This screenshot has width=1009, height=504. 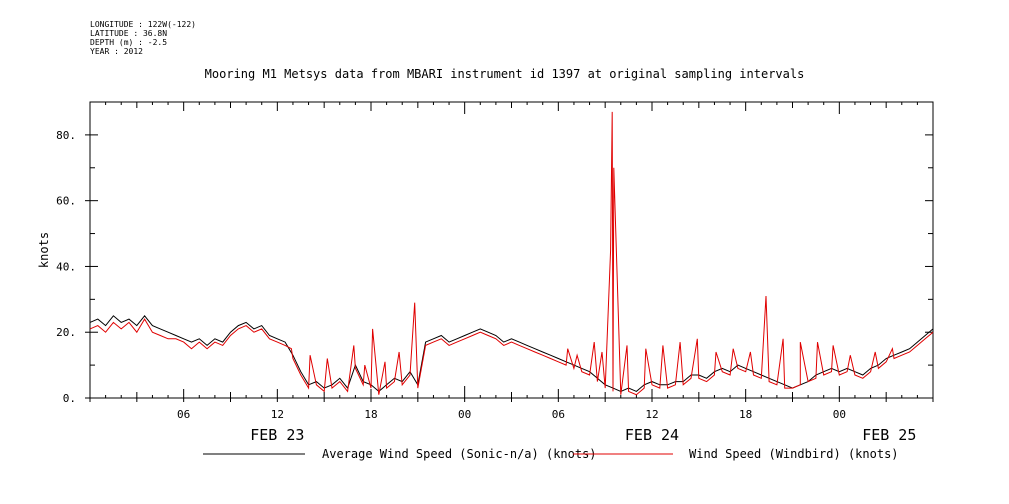 I want to click on y-tick-label: 0., so click(x=69, y=398).